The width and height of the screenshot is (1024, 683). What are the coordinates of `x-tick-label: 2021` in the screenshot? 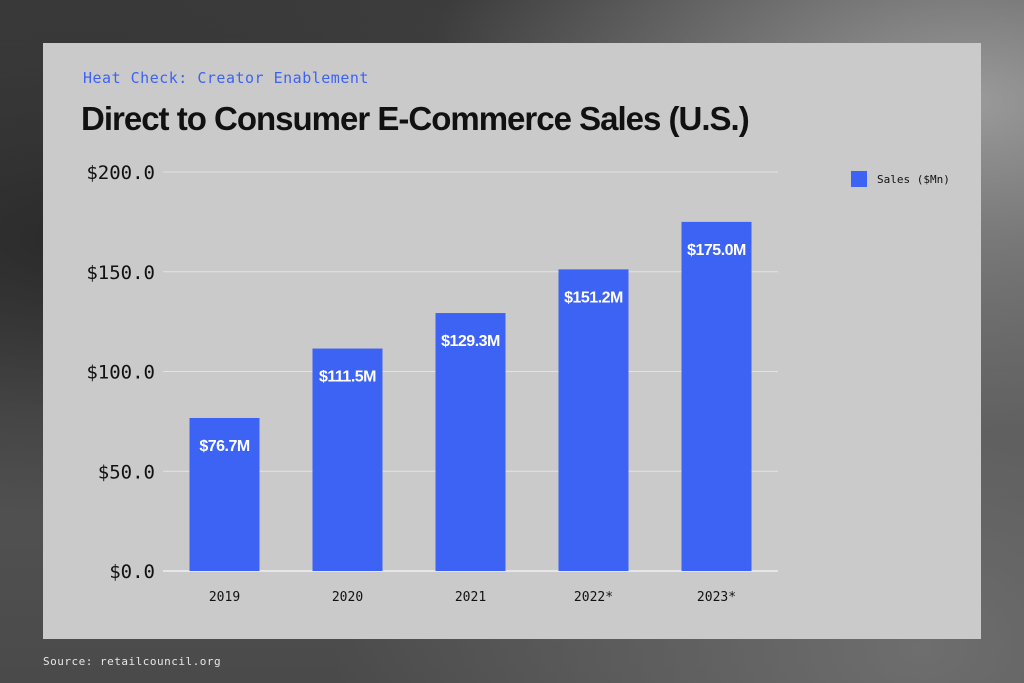 It's located at (470, 597).